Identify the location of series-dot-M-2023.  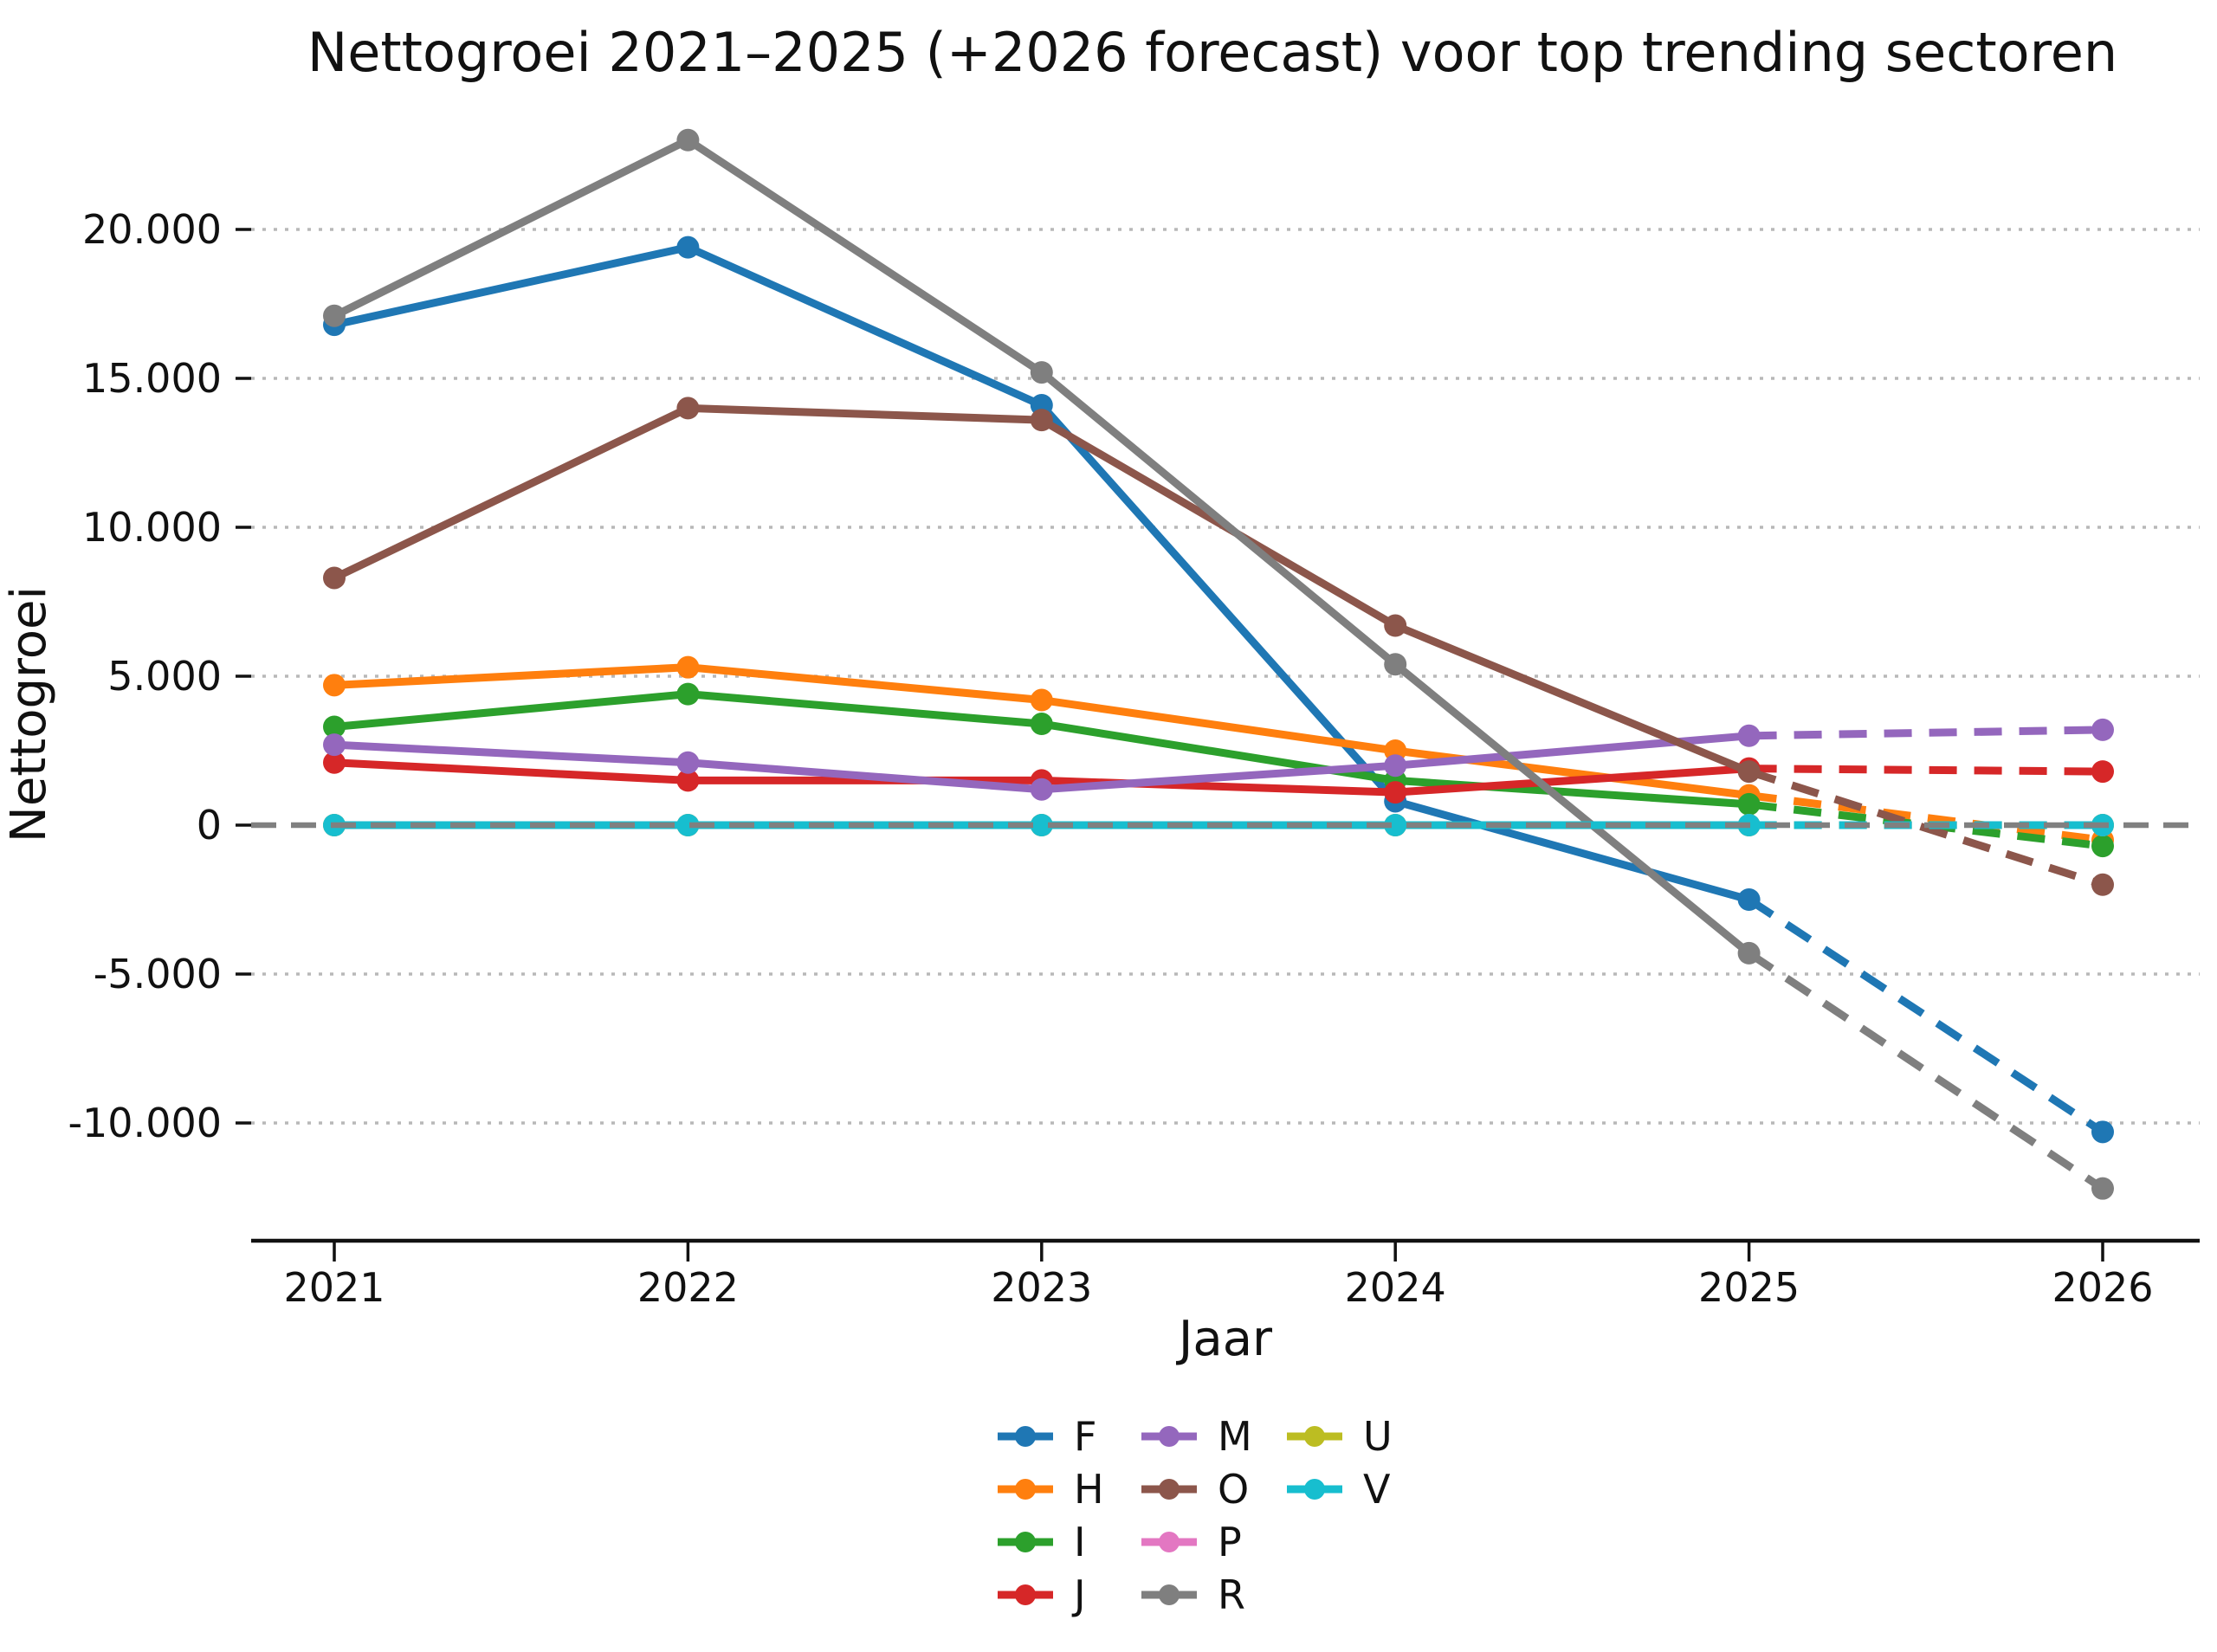
(1041, 790).